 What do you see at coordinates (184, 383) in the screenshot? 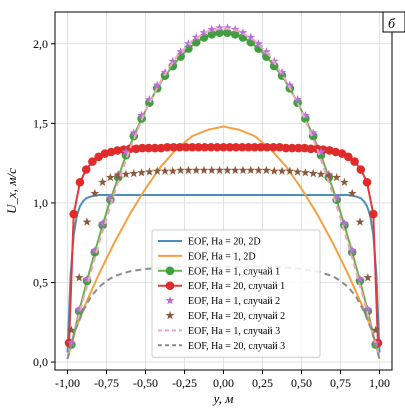
I see `x-tick-label-3: -0,25` at bounding box center [184, 383].